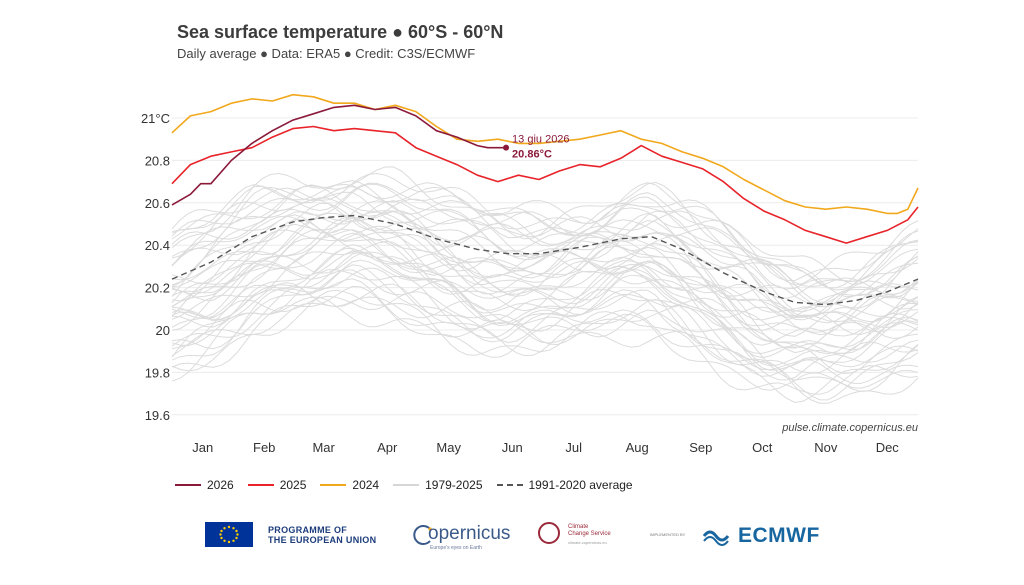  What do you see at coordinates (163, 330) in the screenshot?
I see `y-tick-label: 20` at bounding box center [163, 330].